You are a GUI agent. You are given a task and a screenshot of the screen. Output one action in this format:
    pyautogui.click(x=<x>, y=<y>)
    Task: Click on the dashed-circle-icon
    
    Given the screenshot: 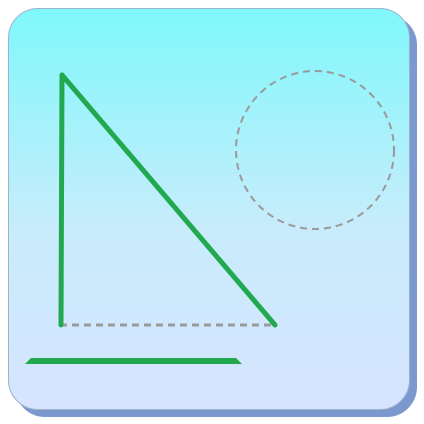 What is the action you would take?
    pyautogui.click(x=315, y=150)
    